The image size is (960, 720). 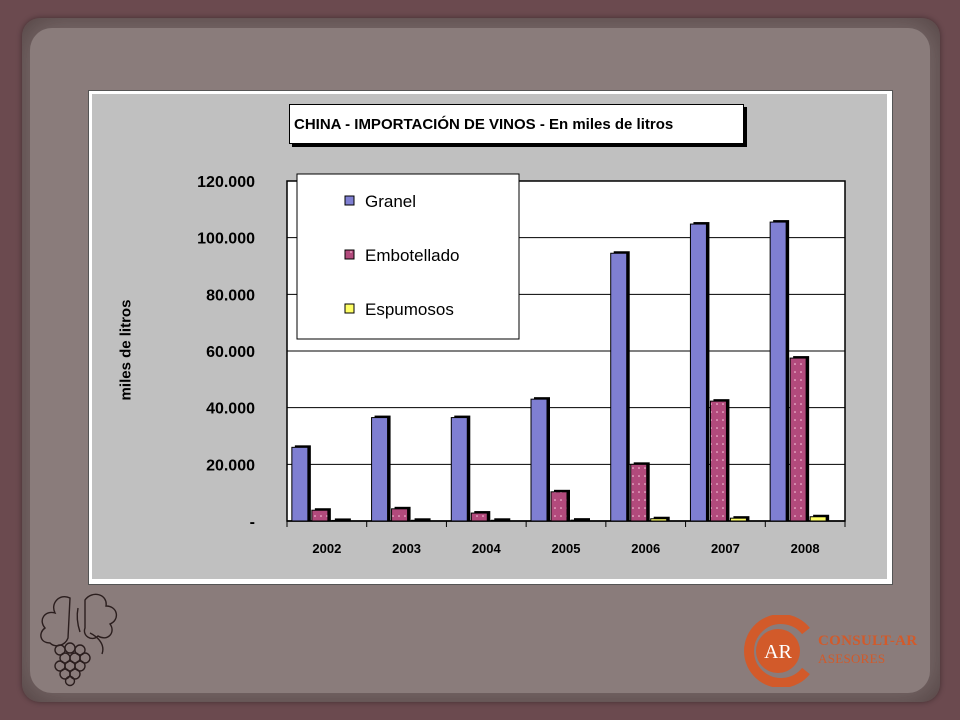 What do you see at coordinates (226, 182) in the screenshot?
I see `y-tick-label: 120.000` at bounding box center [226, 182].